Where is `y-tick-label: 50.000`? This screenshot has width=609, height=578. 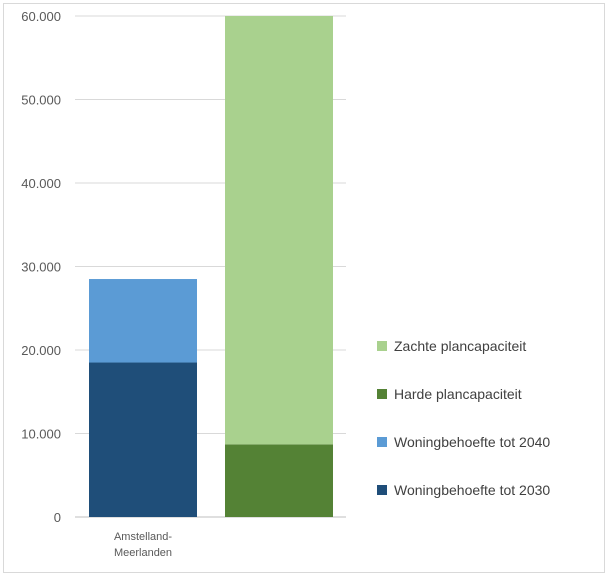
y-tick-label: 50.000 is located at coordinates (41, 100).